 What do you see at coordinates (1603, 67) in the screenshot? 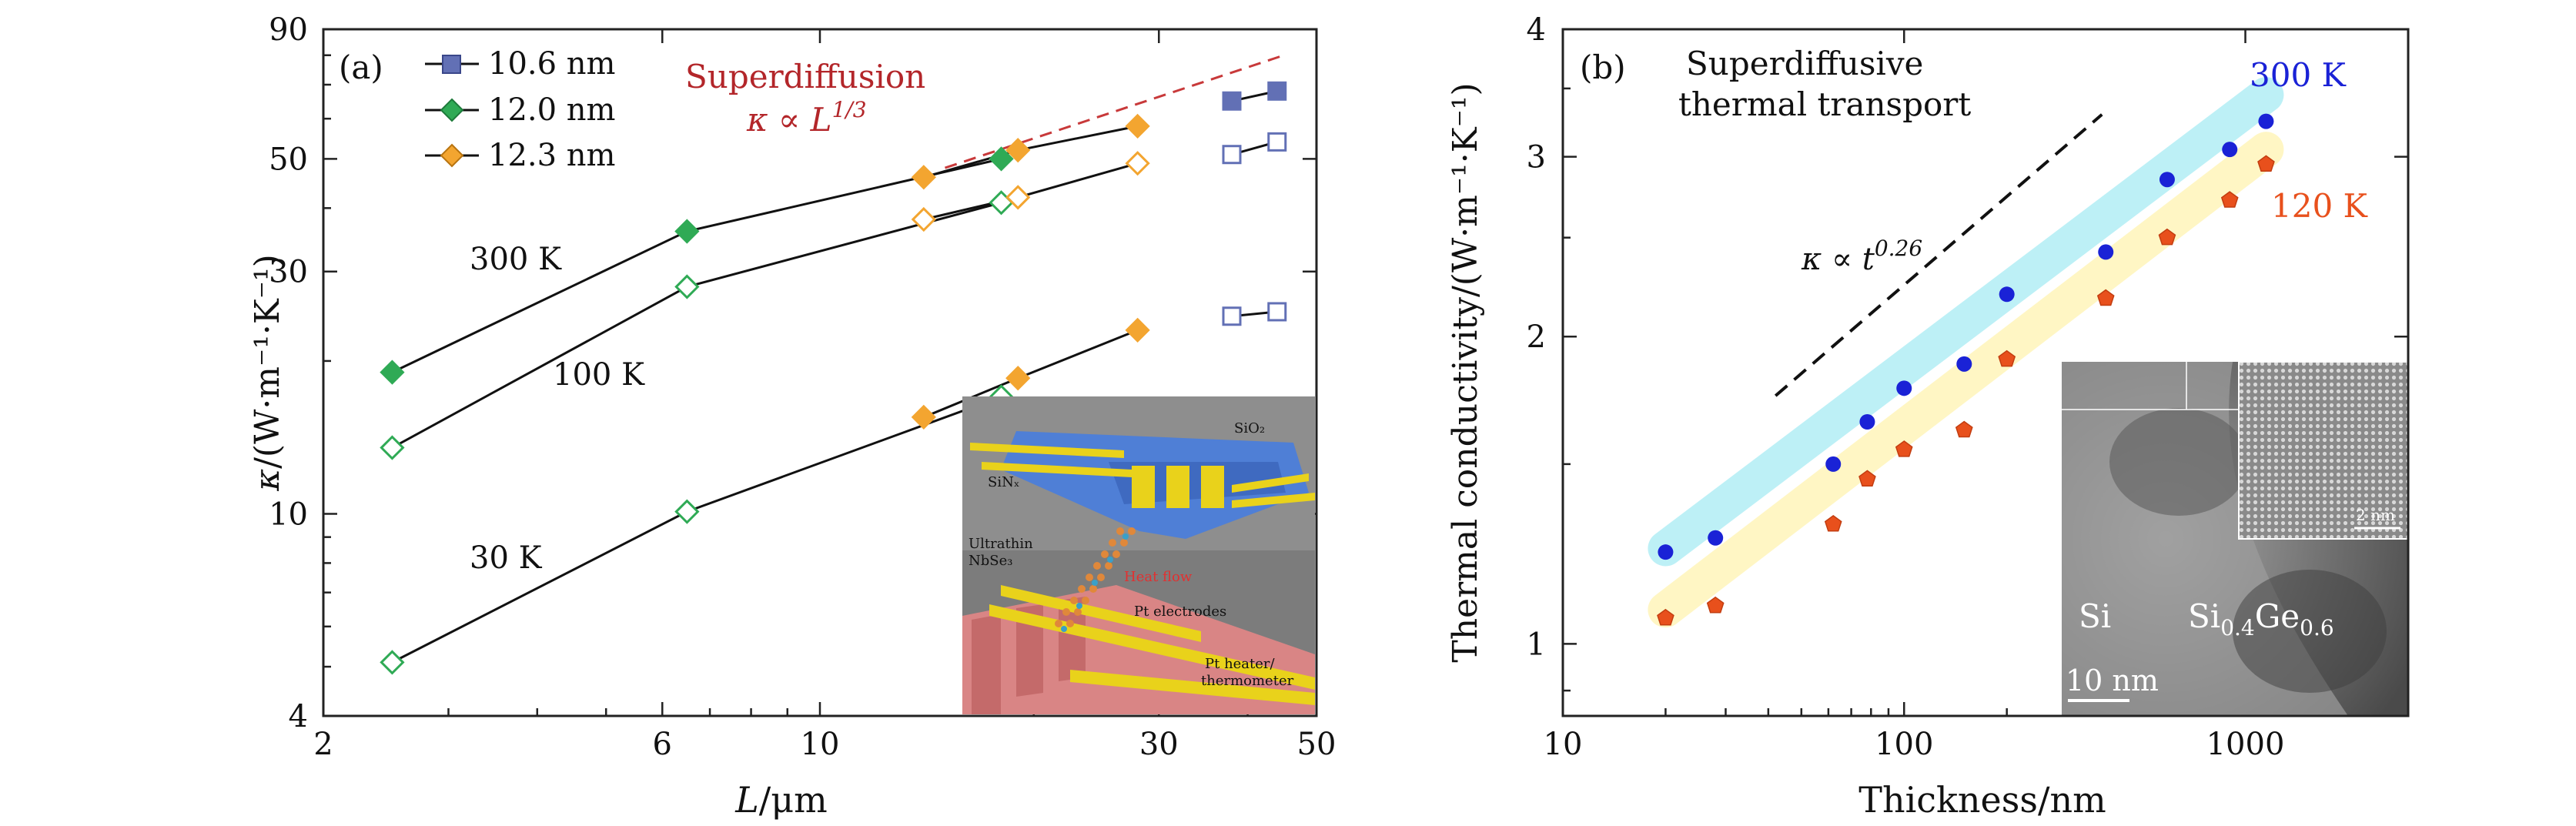
I see `panel-b-label: (b)` at bounding box center [1603, 67].